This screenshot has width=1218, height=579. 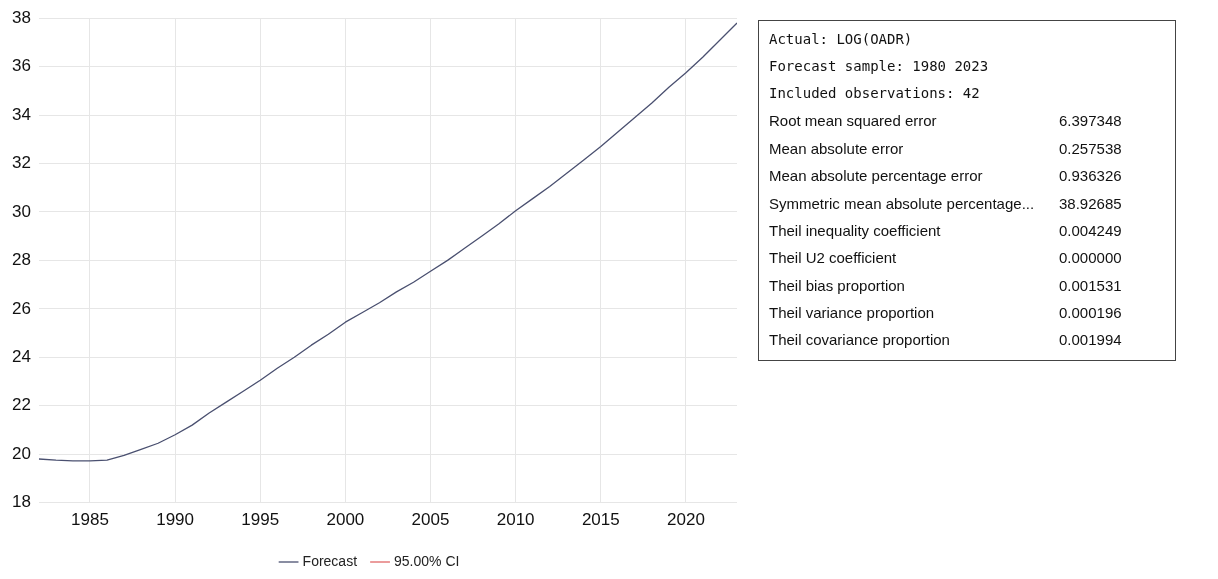 I want to click on y-tick-label: 34, so click(x=21, y=114).